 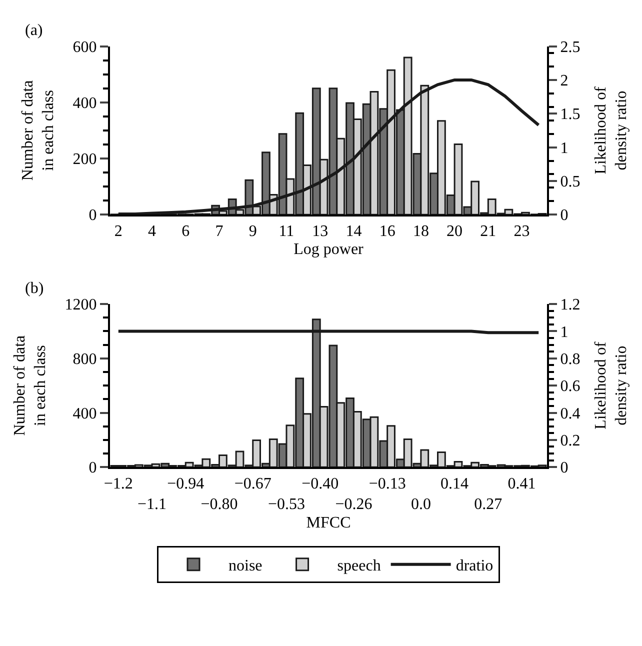 What do you see at coordinates (454, 483) in the screenshot?
I see `x-tick-label: 0.14` at bounding box center [454, 483].